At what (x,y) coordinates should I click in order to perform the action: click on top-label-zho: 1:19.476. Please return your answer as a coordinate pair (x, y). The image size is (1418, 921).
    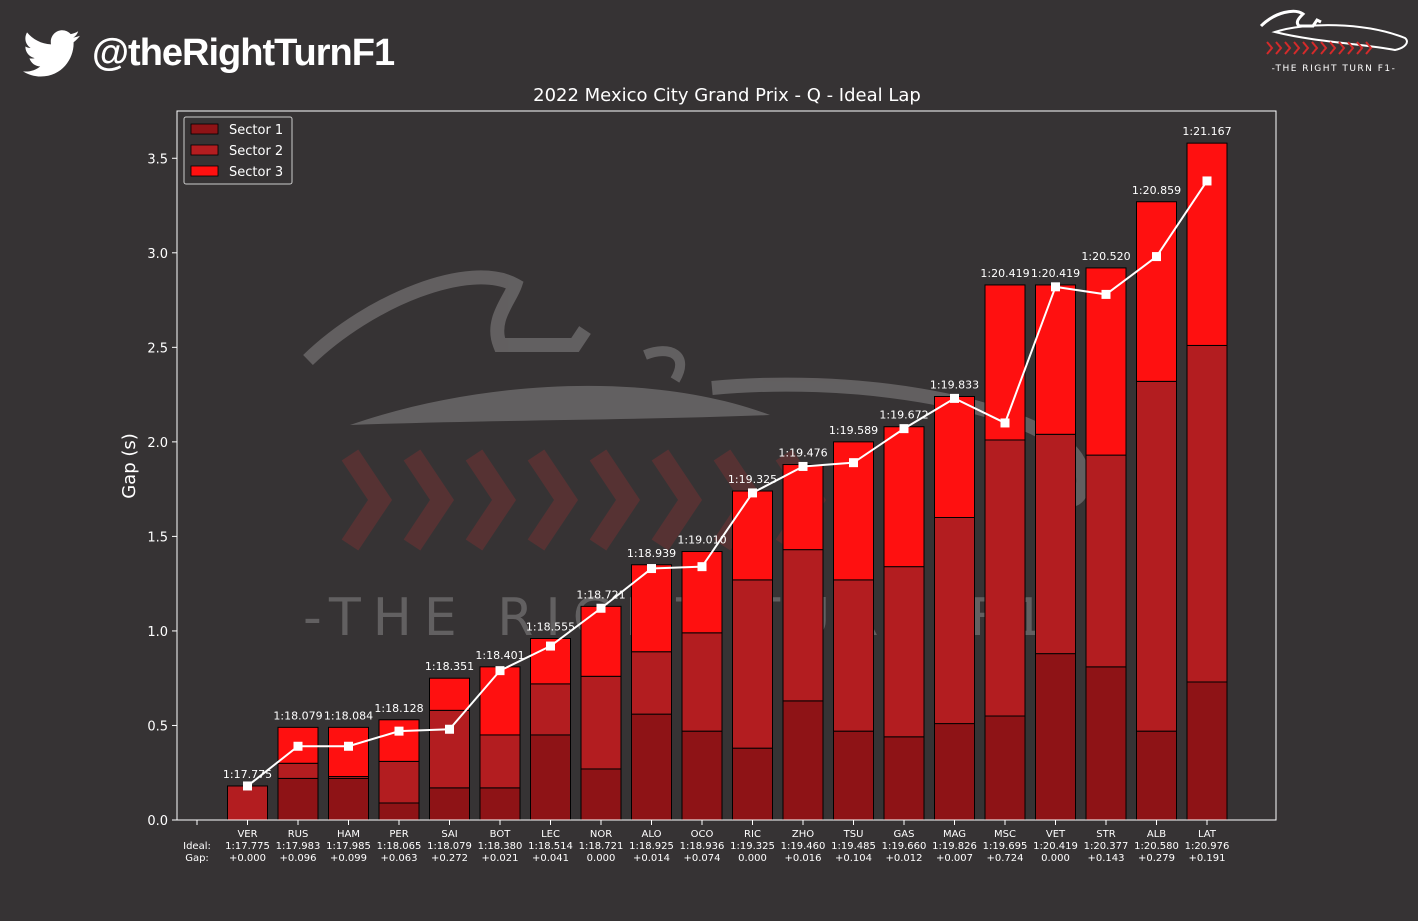
    Looking at the image, I should click on (802, 453).